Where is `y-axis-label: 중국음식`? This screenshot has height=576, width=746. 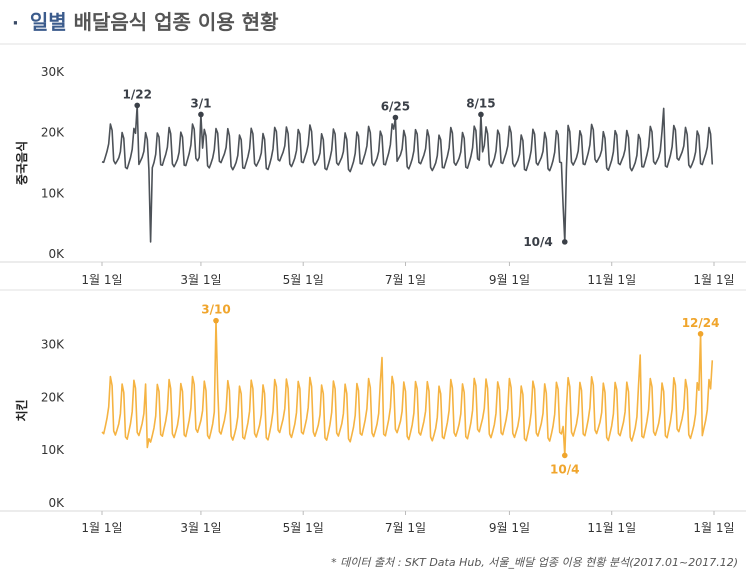 y-axis-label: 중국음식 is located at coordinates (21, 163).